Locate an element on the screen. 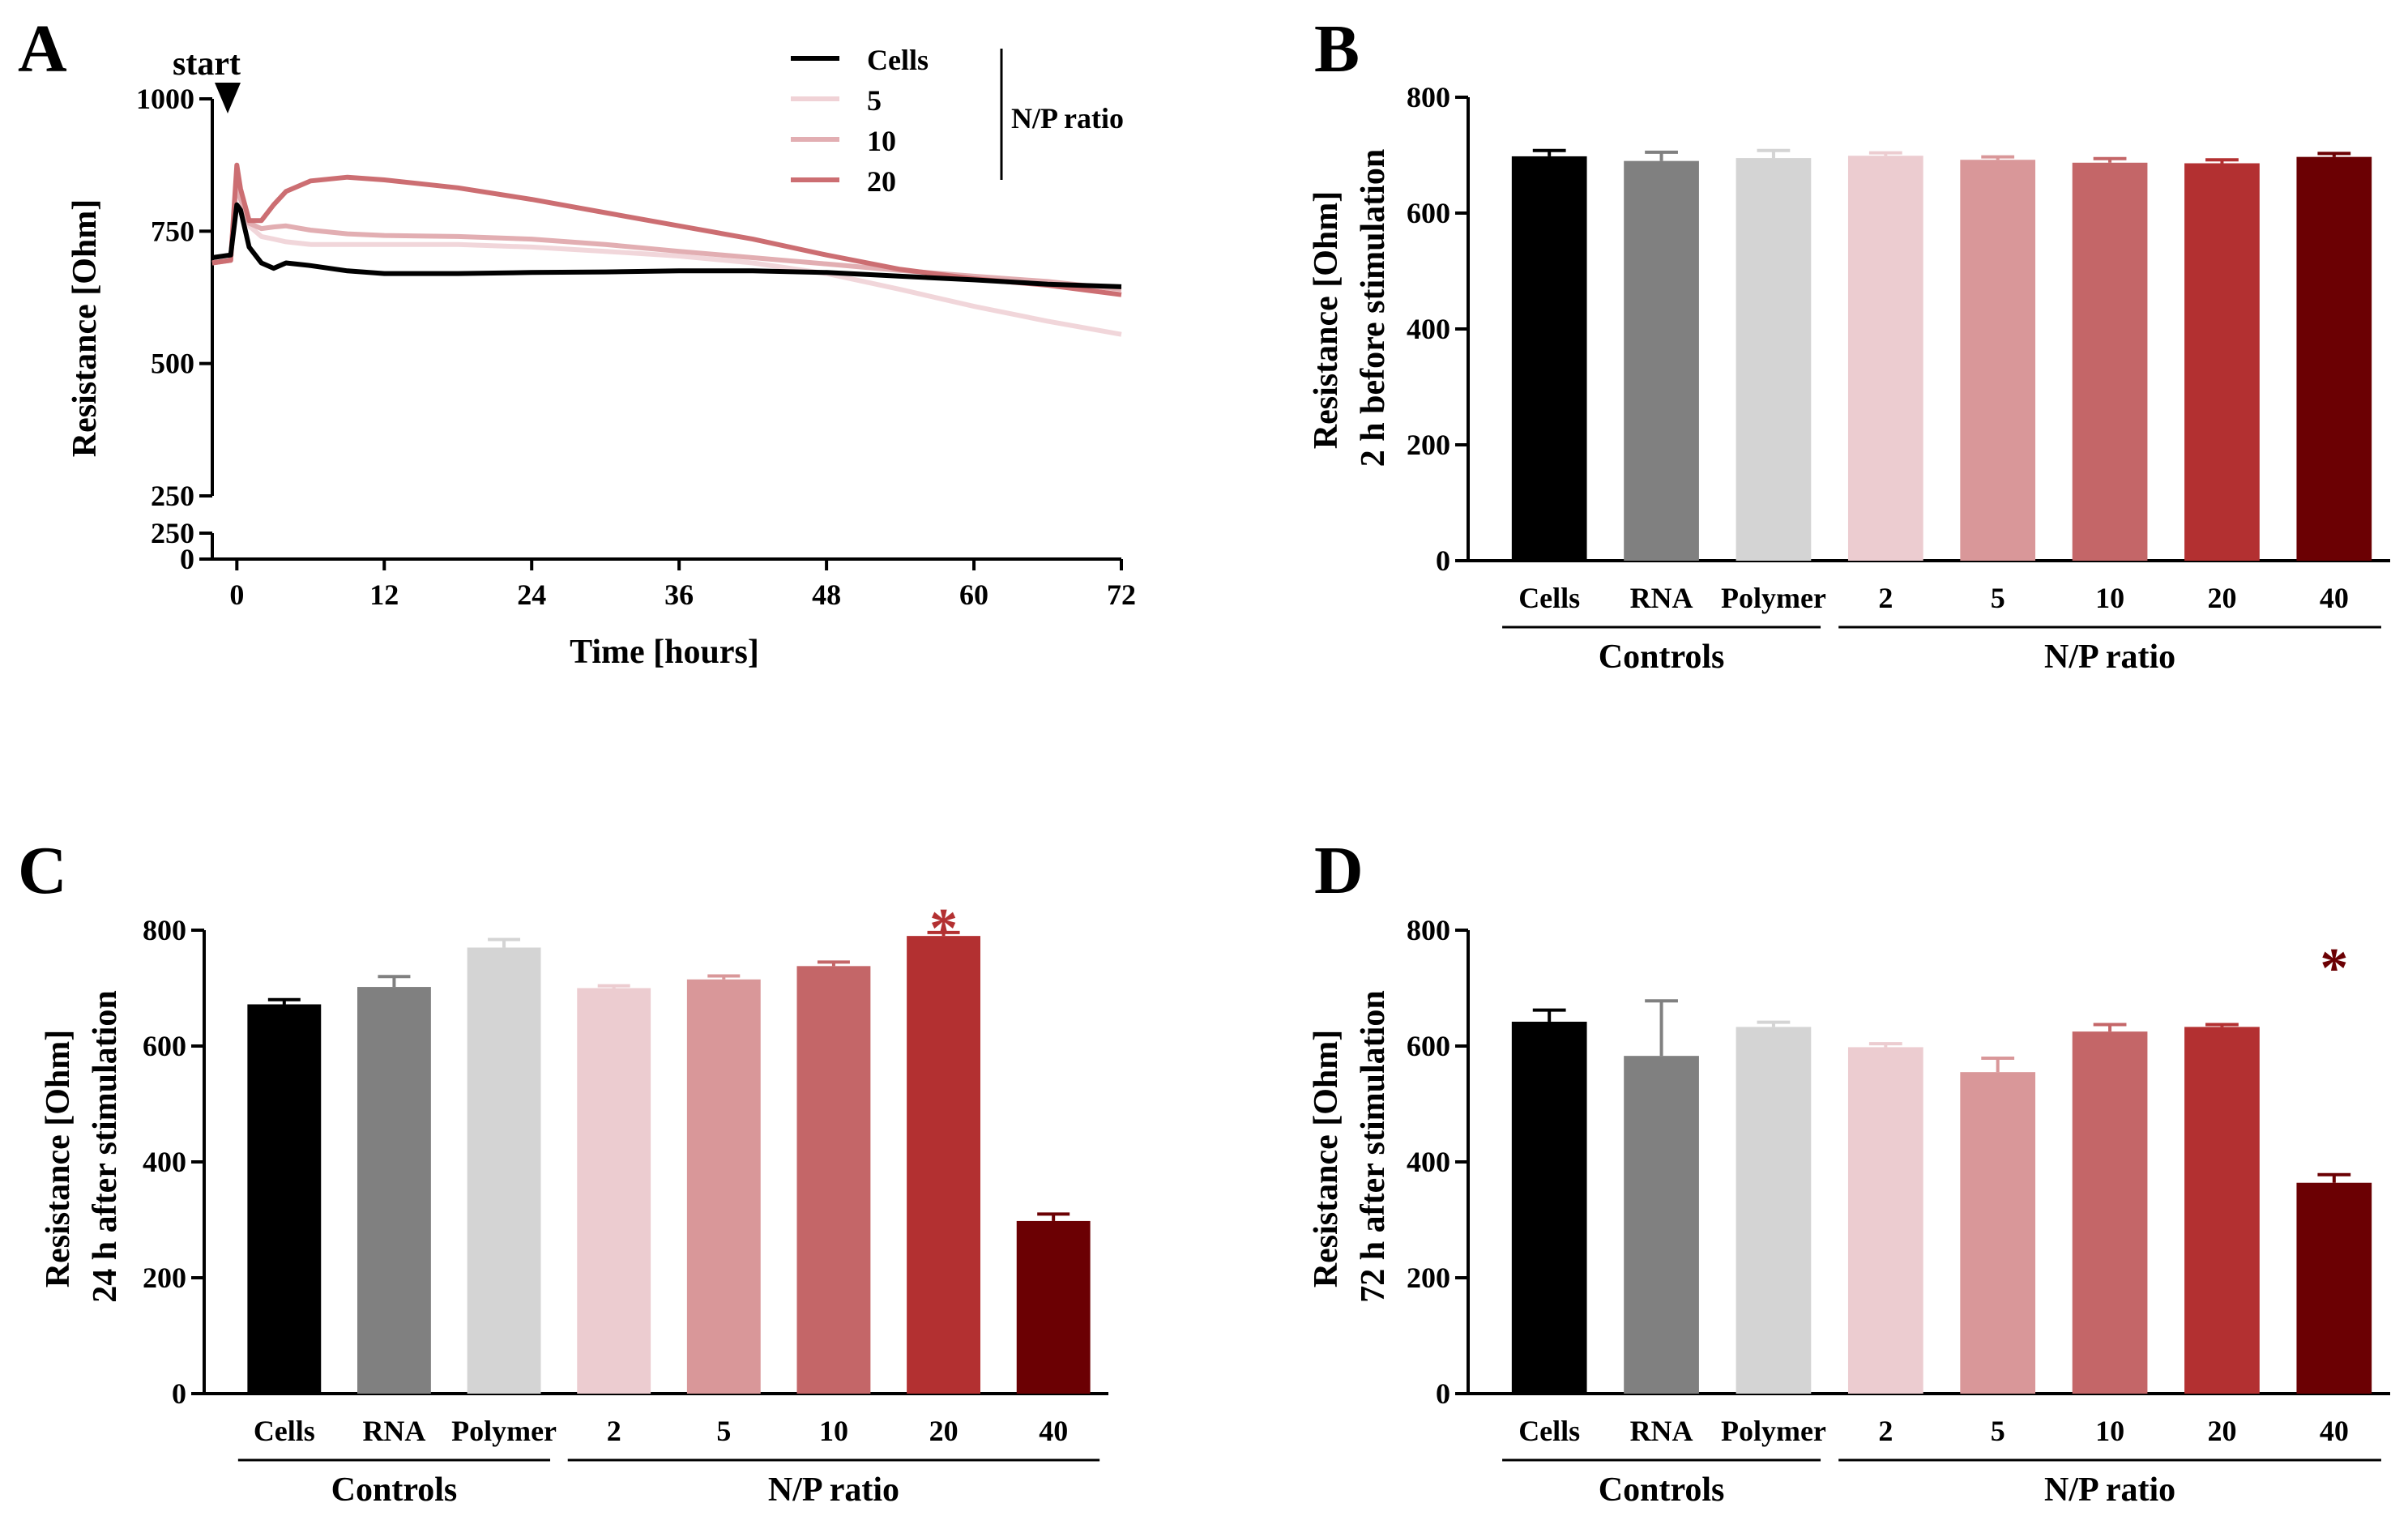  x-tick-label: 40 is located at coordinates (1053, 1431).